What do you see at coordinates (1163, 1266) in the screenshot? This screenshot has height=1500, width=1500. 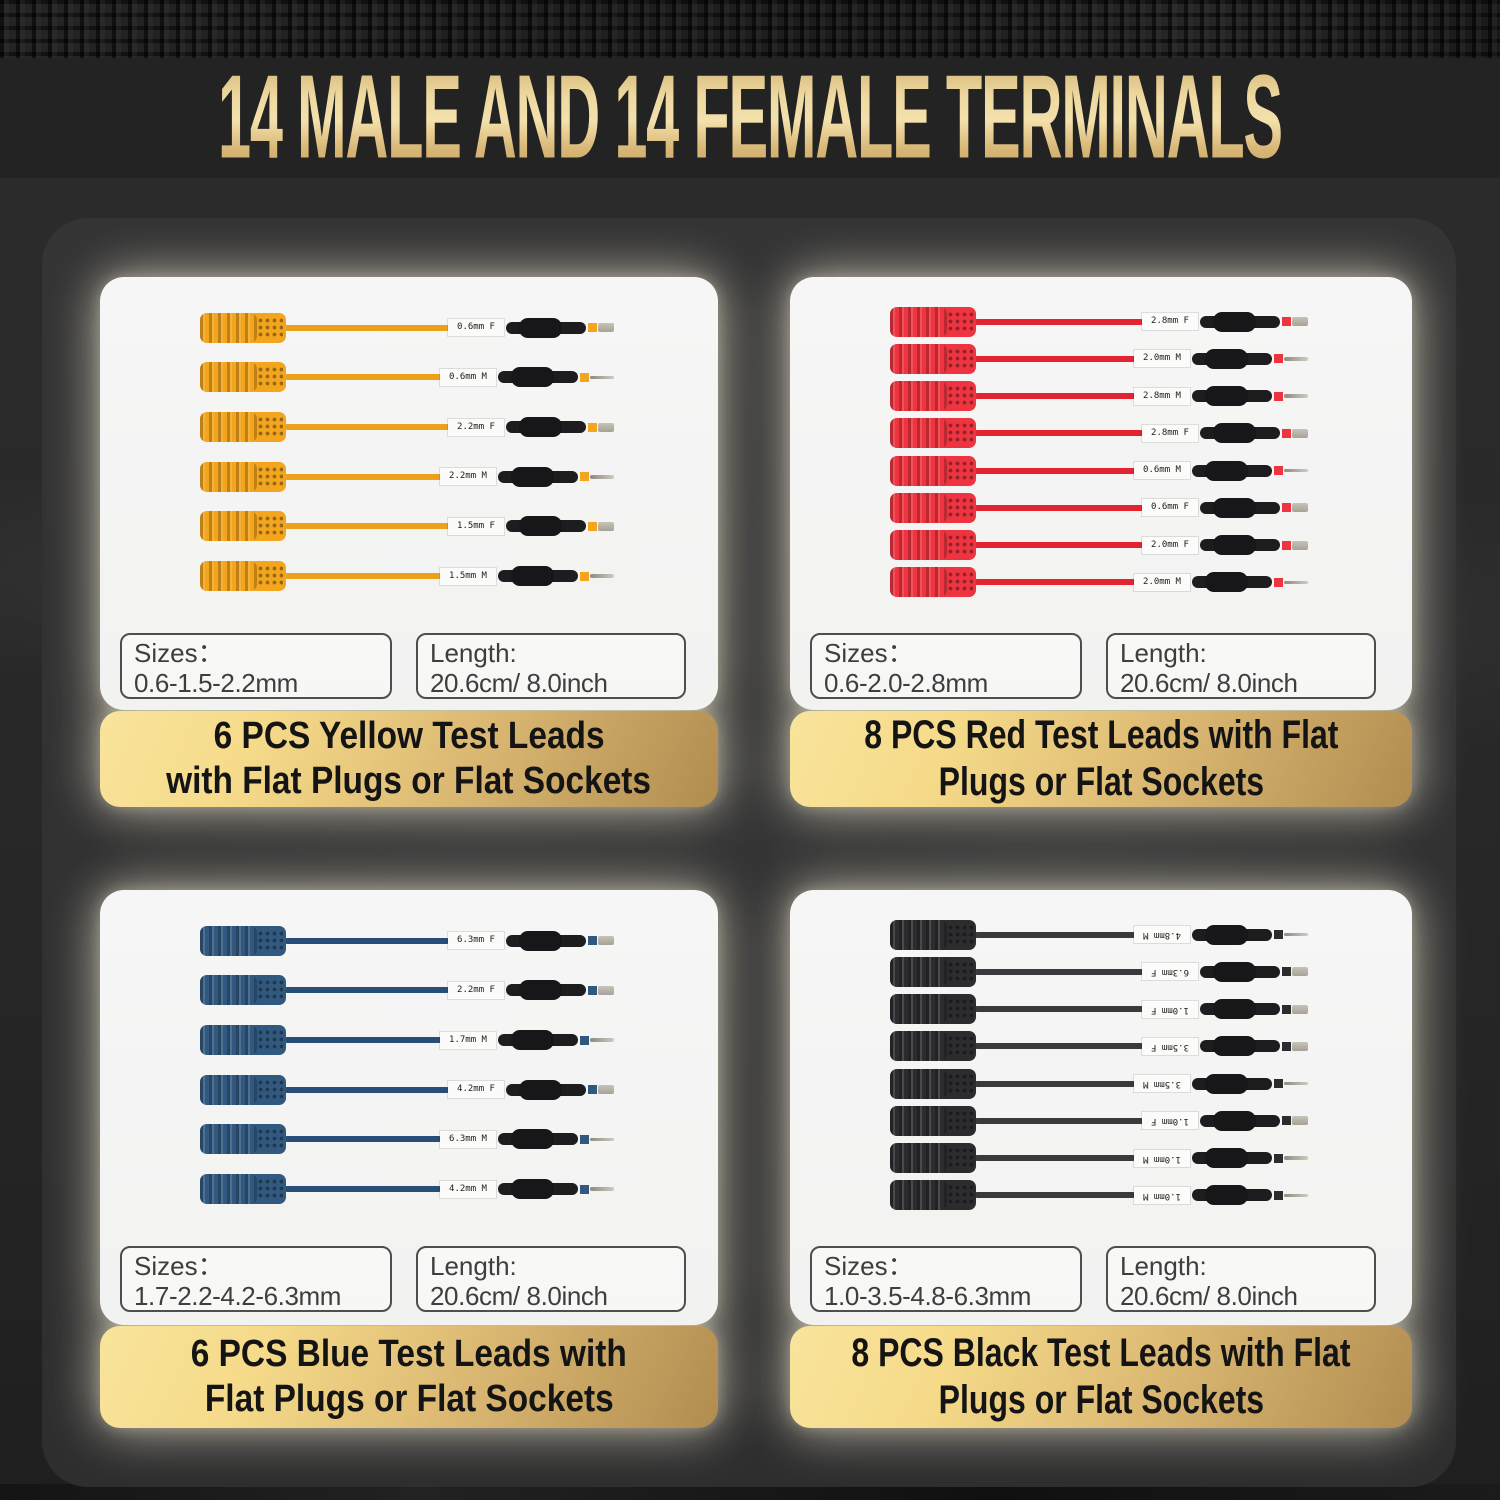 I see `length-label: Length:` at bounding box center [1163, 1266].